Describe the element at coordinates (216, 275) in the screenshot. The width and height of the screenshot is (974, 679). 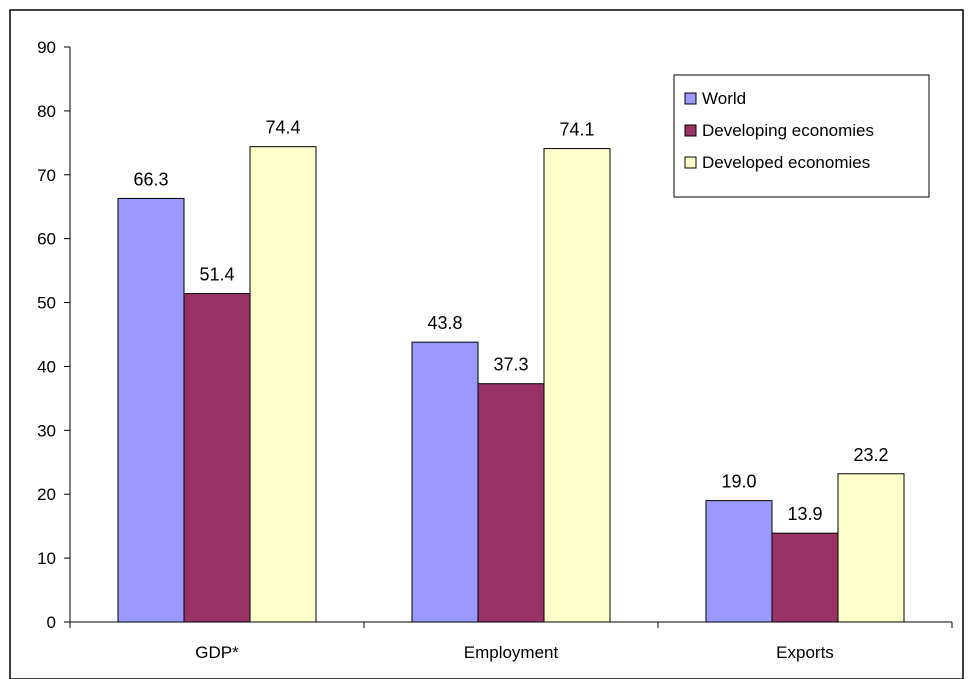
I see `data-label: 51.4` at that location.